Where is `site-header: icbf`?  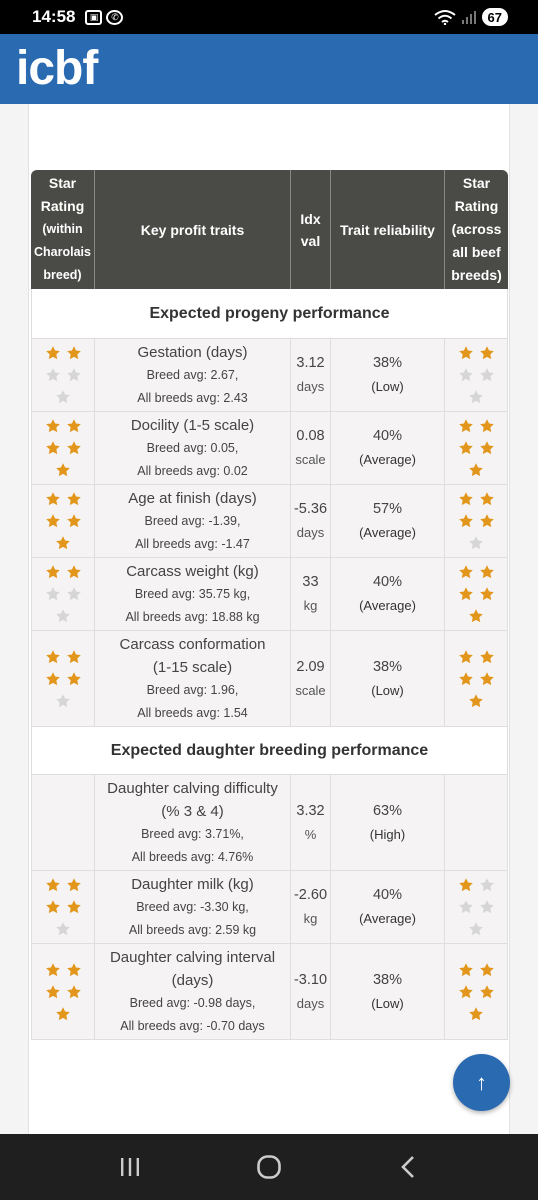 site-header: icbf is located at coordinates (269, 69).